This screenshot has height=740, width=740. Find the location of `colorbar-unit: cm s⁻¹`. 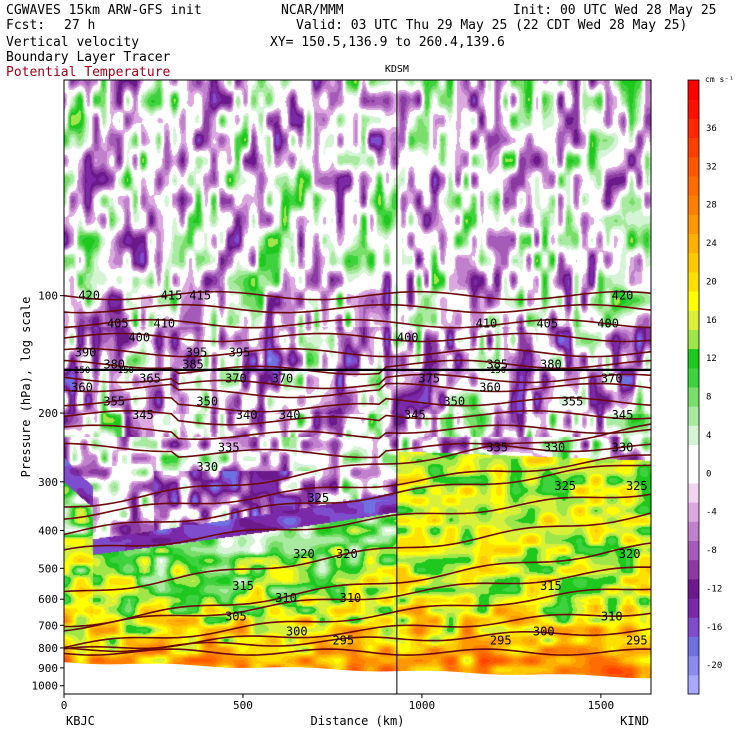

colorbar-unit: cm s⁻¹ is located at coordinates (719, 79).